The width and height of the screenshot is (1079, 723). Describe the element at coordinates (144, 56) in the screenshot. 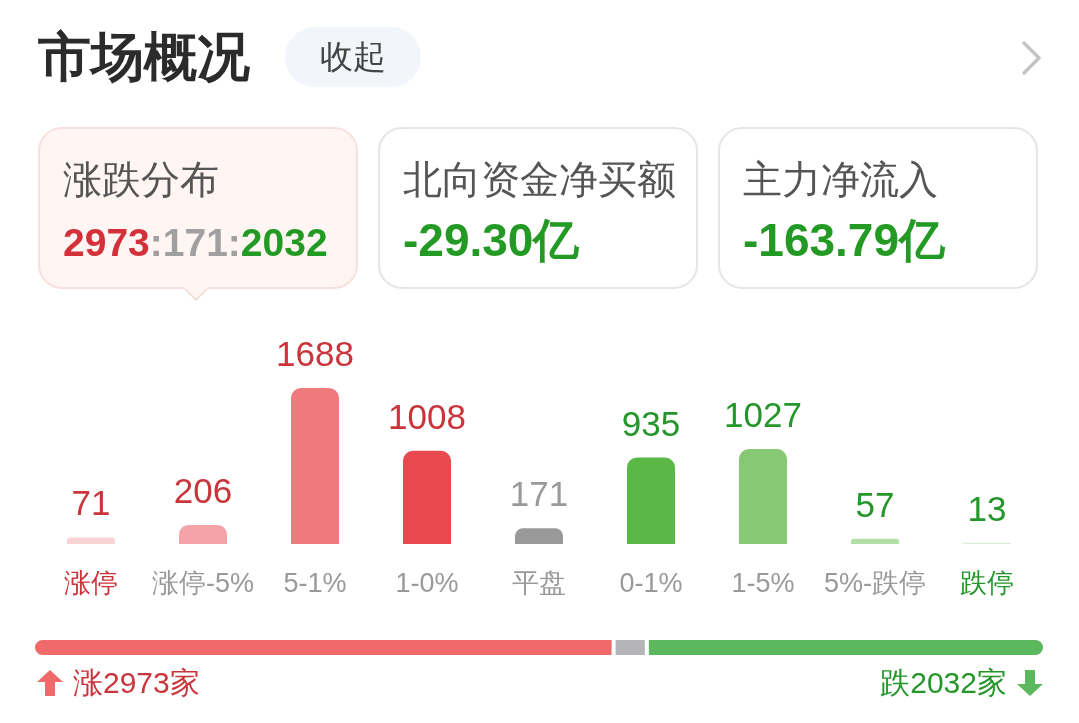

I see `text: 市场概况` at that location.